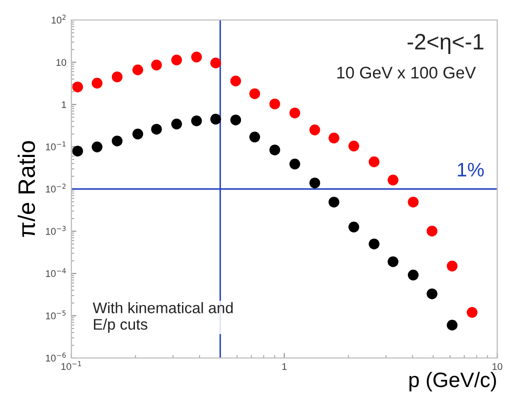 Image resolution: width=510 pixels, height=400 pixels. I want to click on annotation: -2<η<-1, so click(446, 44).